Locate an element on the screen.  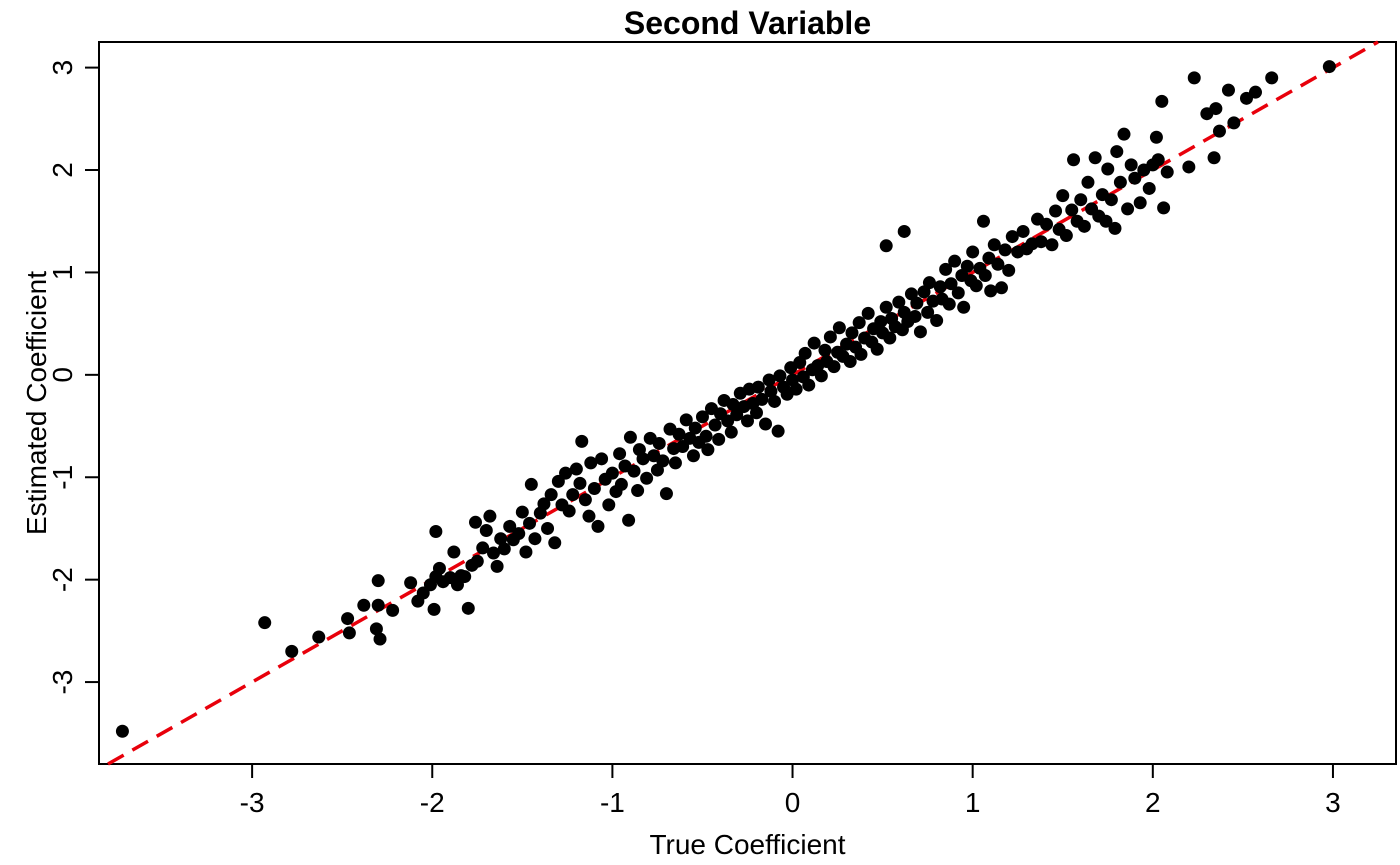
x-tick-label: 3 is located at coordinates (1333, 802).